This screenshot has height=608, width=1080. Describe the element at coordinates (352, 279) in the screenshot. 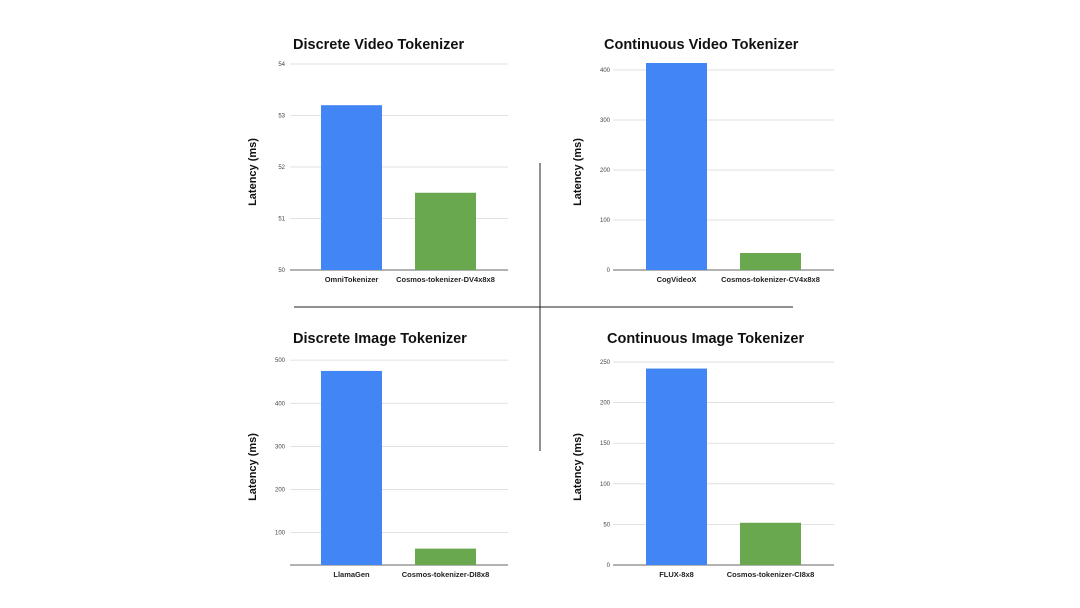

I see `x-category-label: OmniTokenizer` at that location.